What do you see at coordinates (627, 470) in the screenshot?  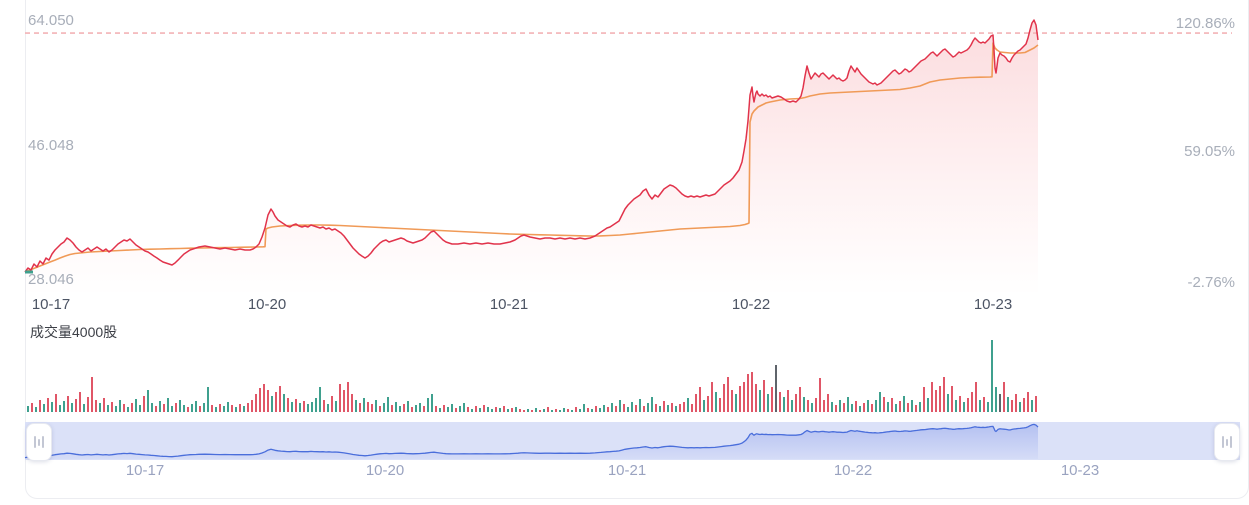 I see `nav-label-10-21: 10-21` at bounding box center [627, 470].